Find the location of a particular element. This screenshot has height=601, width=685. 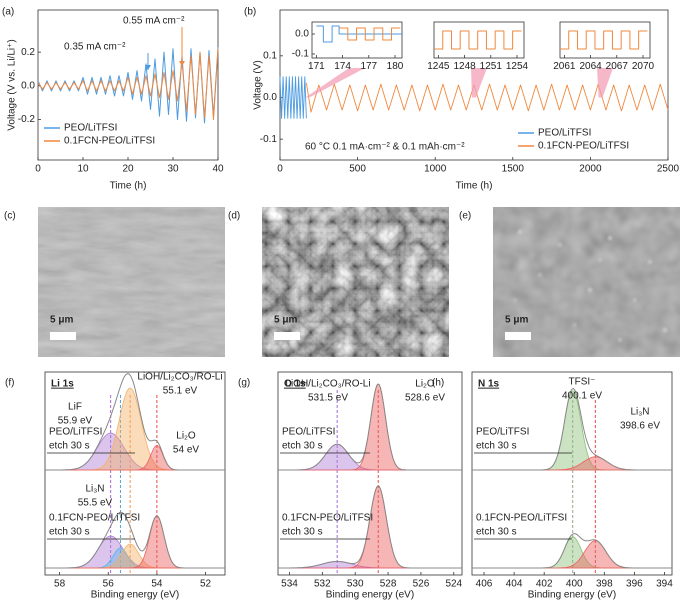

x-tick-label: 526 is located at coordinates (421, 584).